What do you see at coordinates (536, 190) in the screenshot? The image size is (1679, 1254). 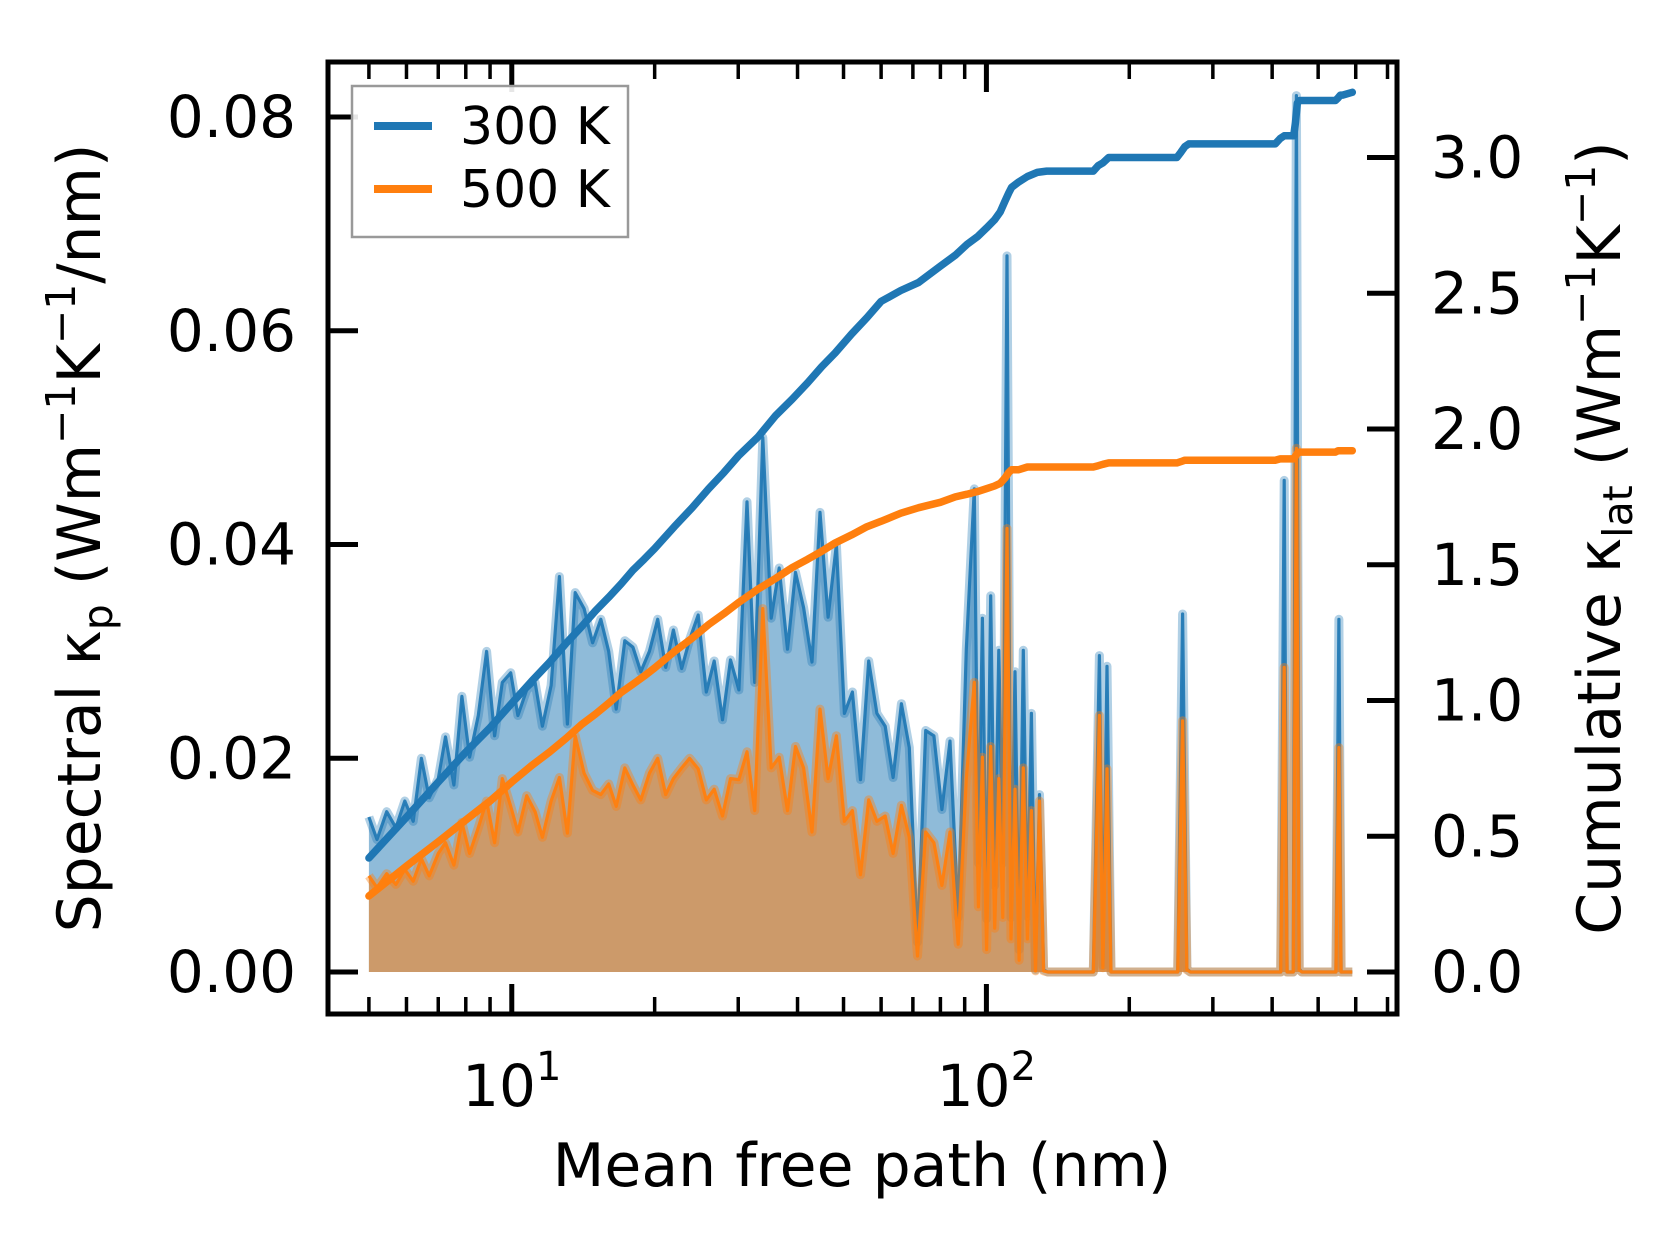 I see `legend-label-500k: 500 K` at bounding box center [536, 190].